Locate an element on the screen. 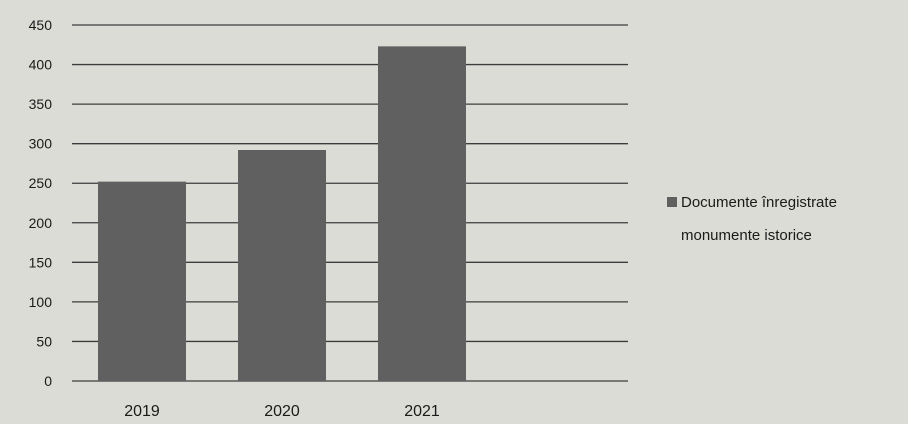 The height and width of the screenshot is (424, 908). y-tick-label-1: 50 is located at coordinates (44, 341).